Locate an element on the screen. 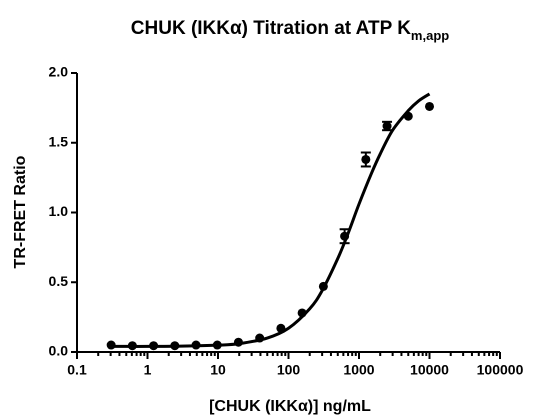  x-axis-label: [CHUK (IKKα)] ng/mL is located at coordinates (290, 406).